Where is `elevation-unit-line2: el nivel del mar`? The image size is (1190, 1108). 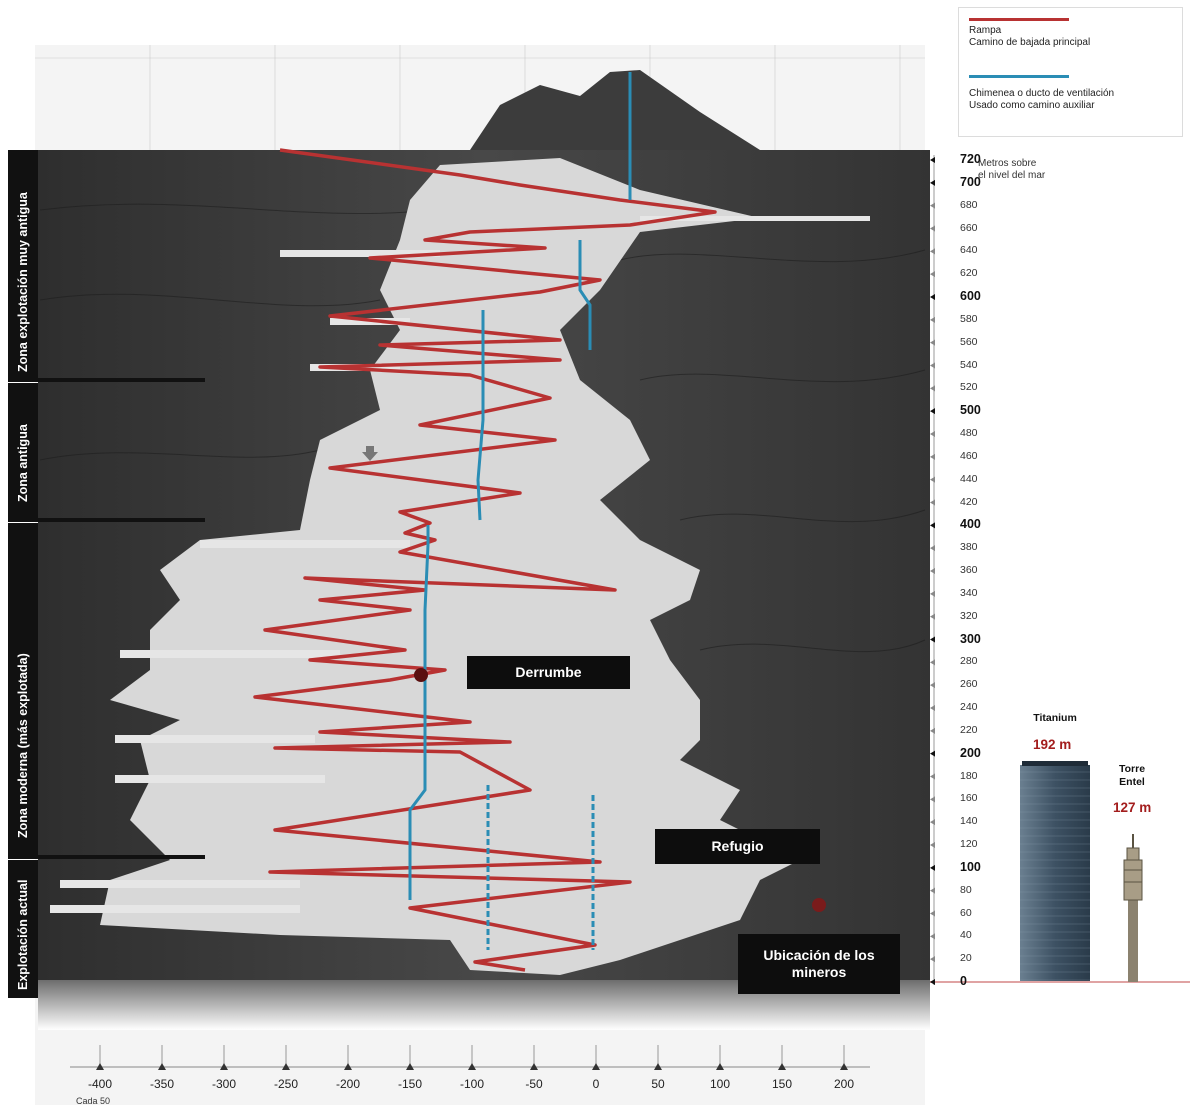
elevation-unit-line2: el nivel del mar is located at coordinates (1012, 175).